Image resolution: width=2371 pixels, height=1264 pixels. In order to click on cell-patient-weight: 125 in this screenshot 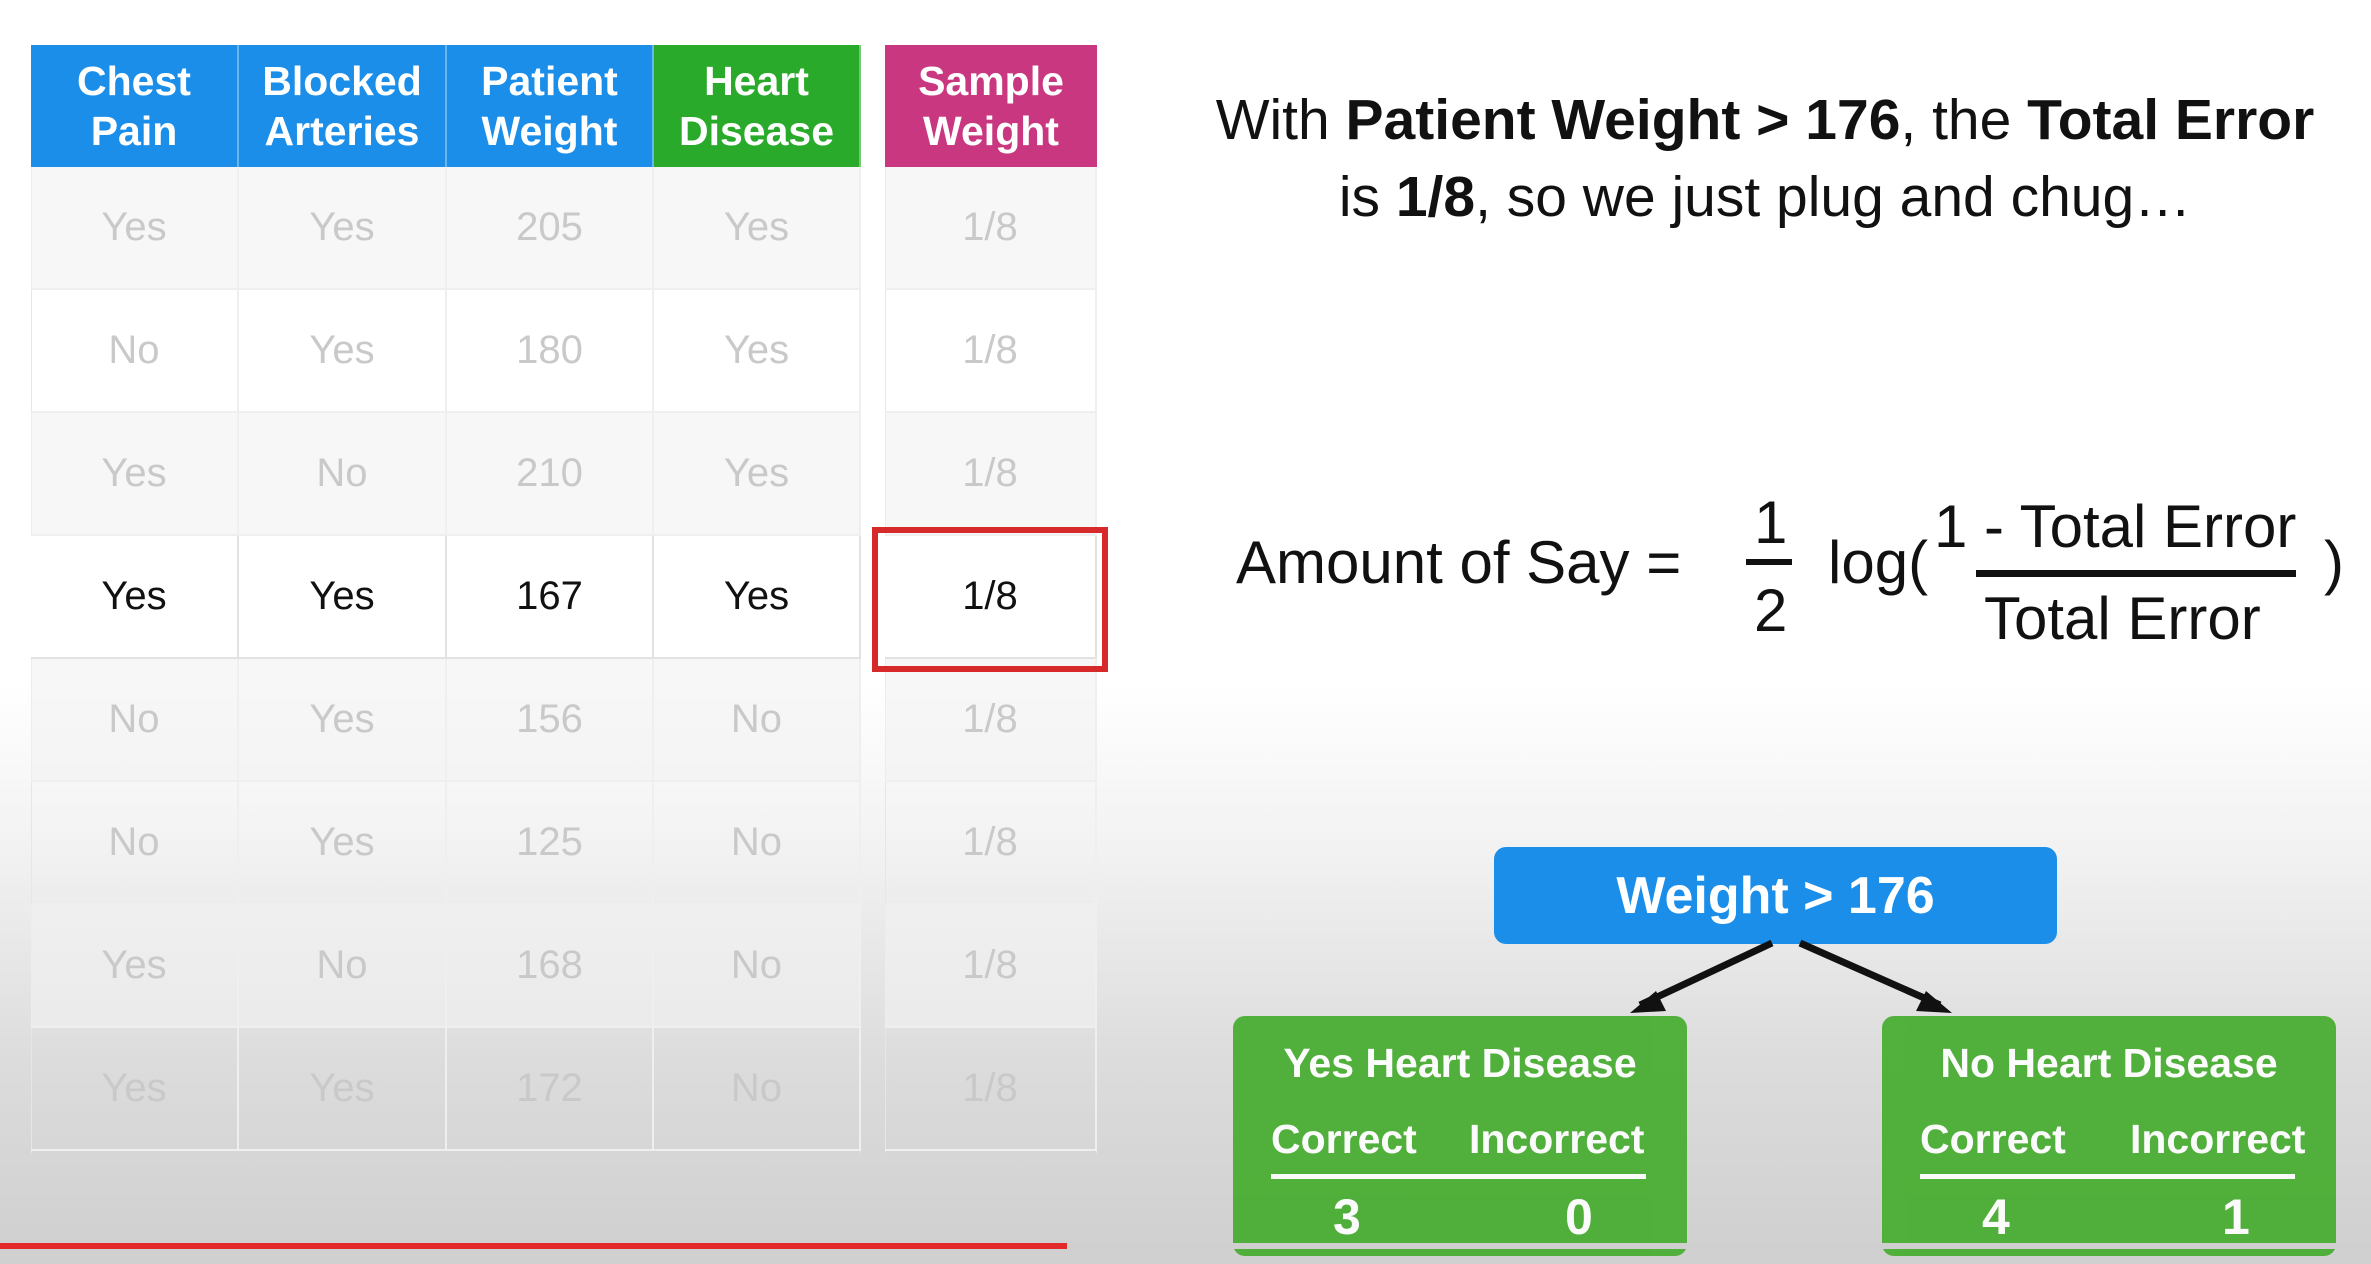, I will do `click(550, 843)`.